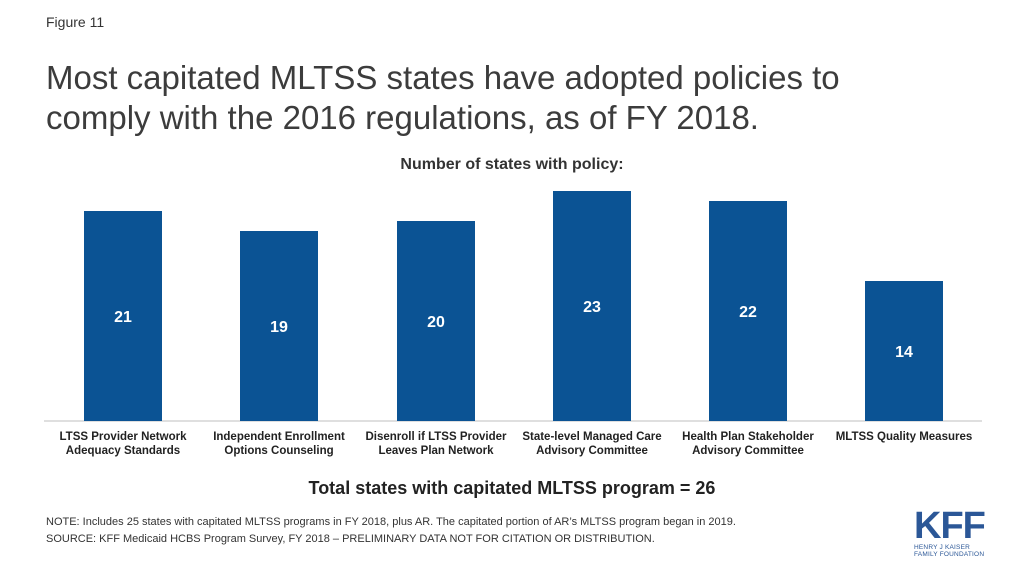  I want to click on kff-logo-line1: HENRY J KAISER, so click(942, 547).